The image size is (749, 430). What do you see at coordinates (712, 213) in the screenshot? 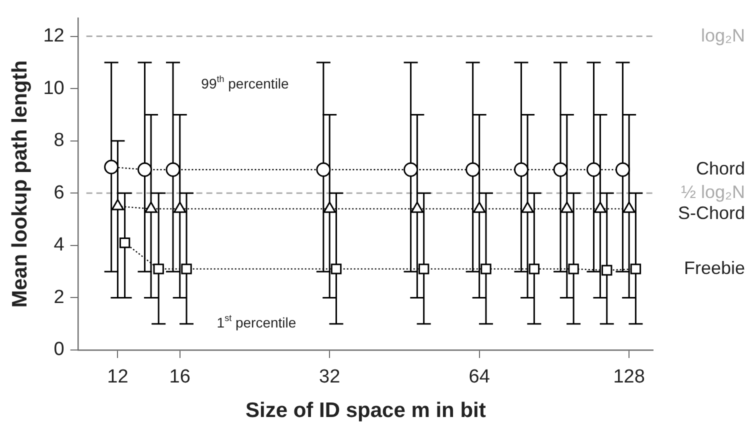
I see `text: S-Chord` at bounding box center [712, 213].